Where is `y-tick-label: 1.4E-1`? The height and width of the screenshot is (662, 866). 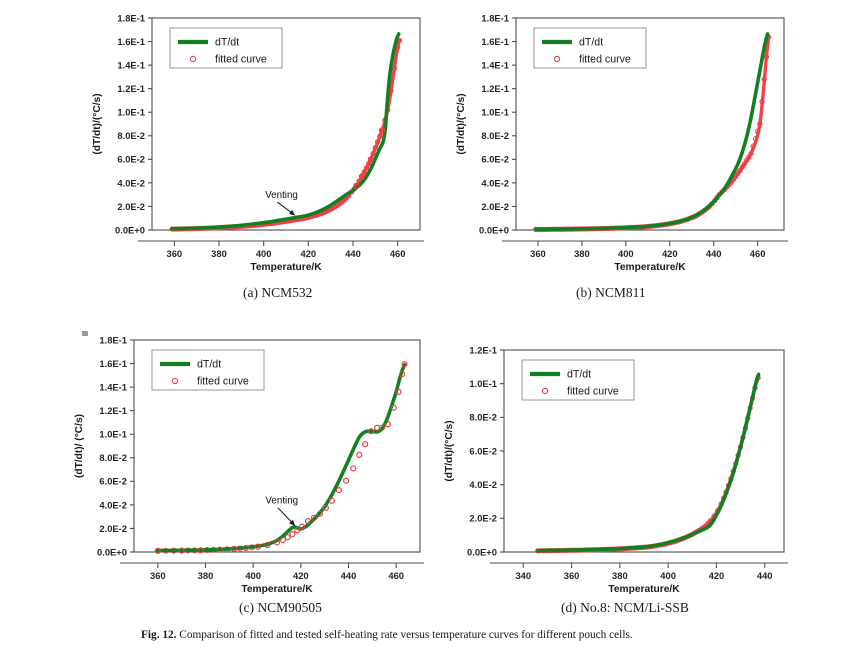
y-tick-label: 1.4E-1 is located at coordinates (113, 387).